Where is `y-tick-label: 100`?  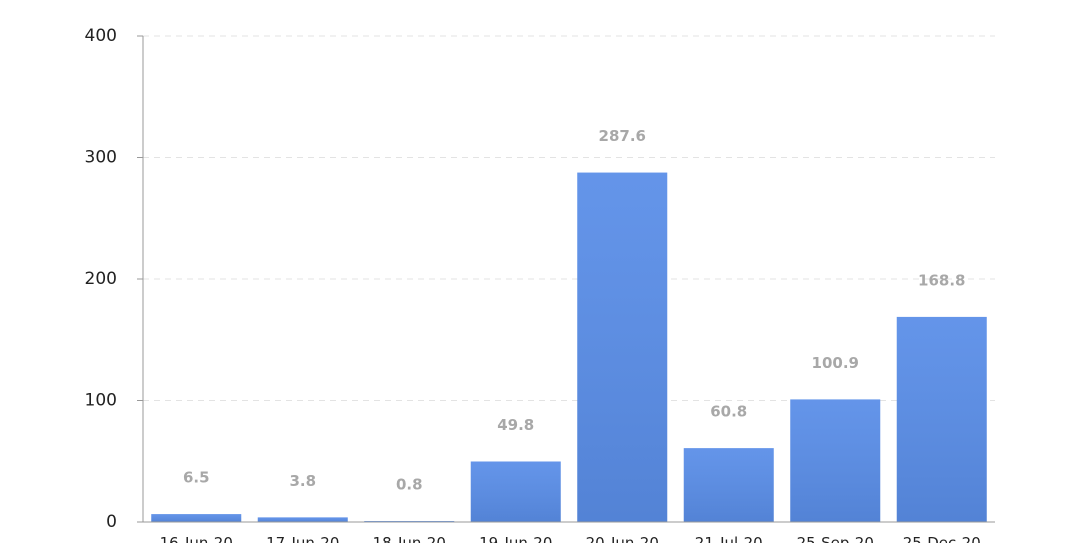 y-tick-label: 100 is located at coordinates (101, 401).